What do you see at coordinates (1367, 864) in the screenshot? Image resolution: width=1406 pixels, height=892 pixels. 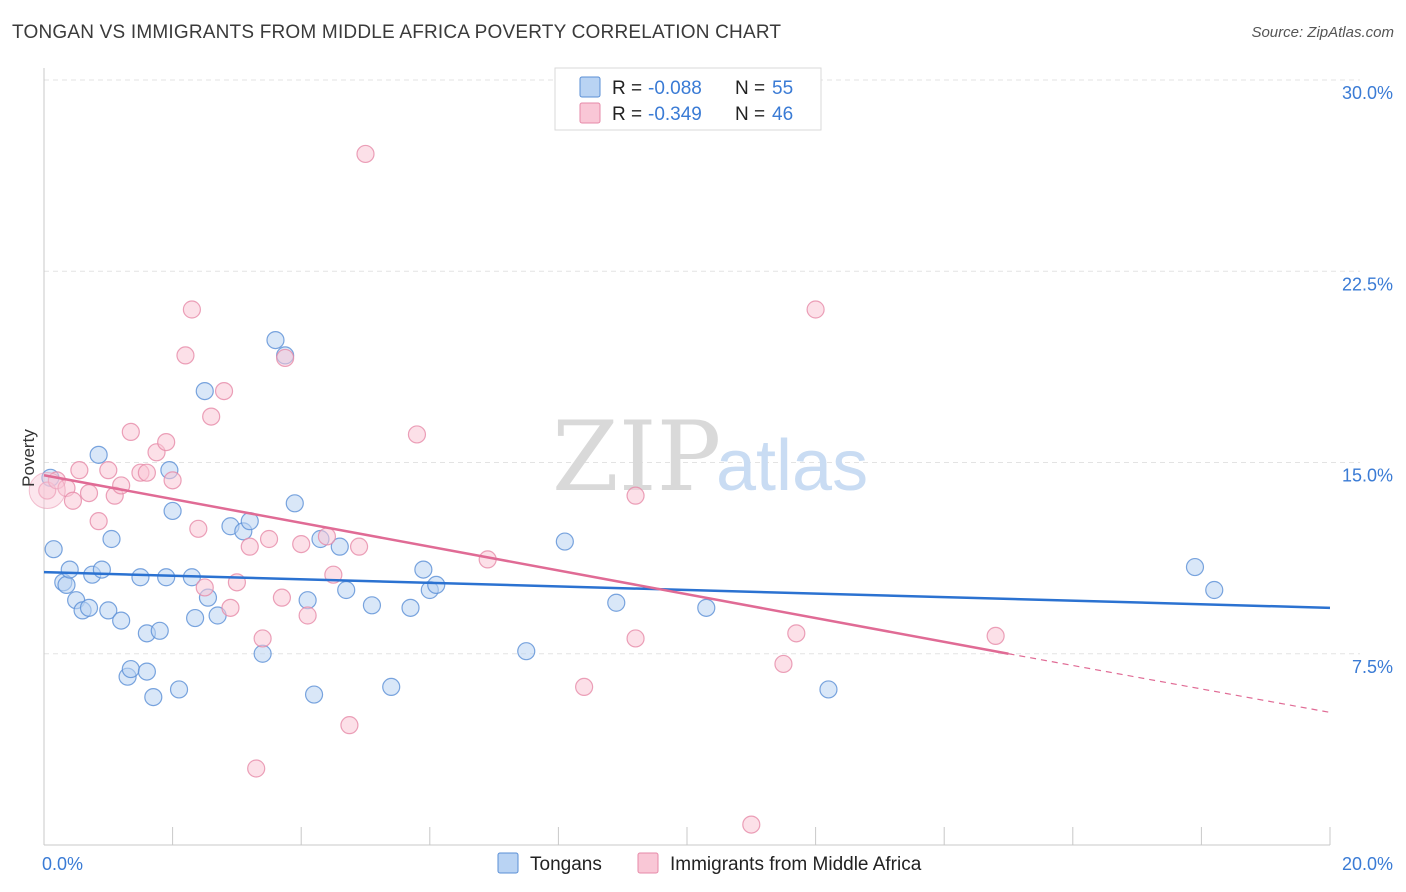 I see `x-tick-label-1: 20.0%` at bounding box center [1367, 864].